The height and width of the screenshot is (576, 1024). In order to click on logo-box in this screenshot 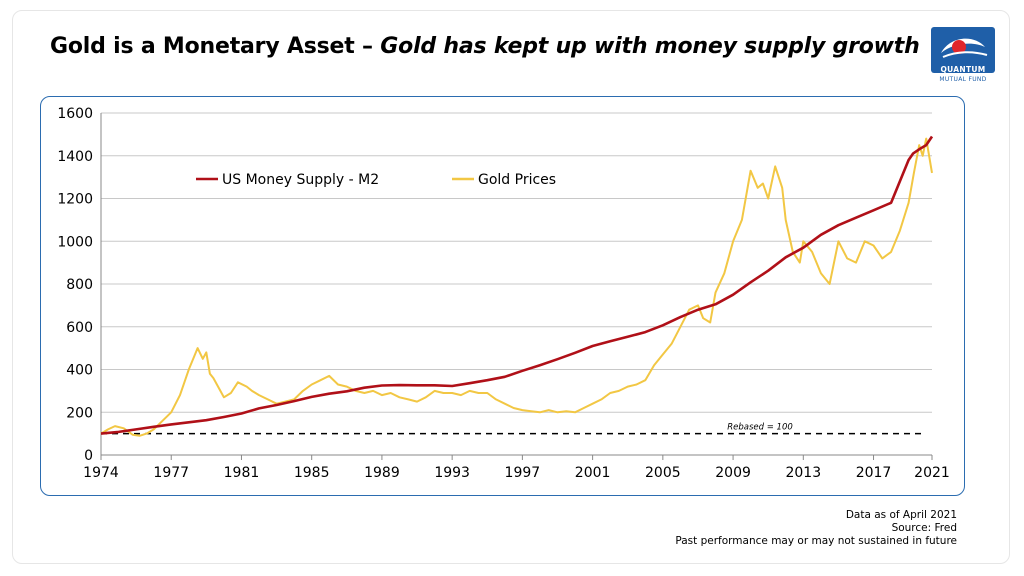, I will do `click(963, 50)`.